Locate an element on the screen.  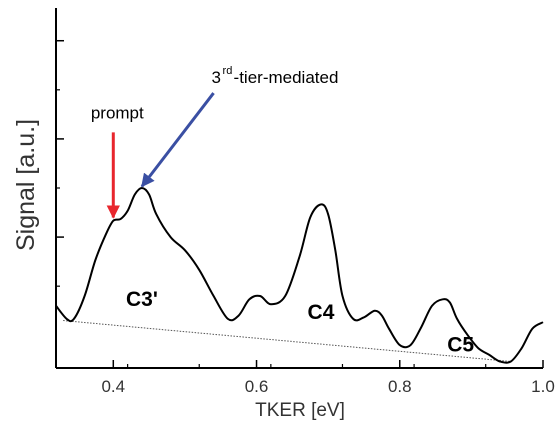
y-axis-label: Signal [a.u.] is located at coordinates (26, 185).